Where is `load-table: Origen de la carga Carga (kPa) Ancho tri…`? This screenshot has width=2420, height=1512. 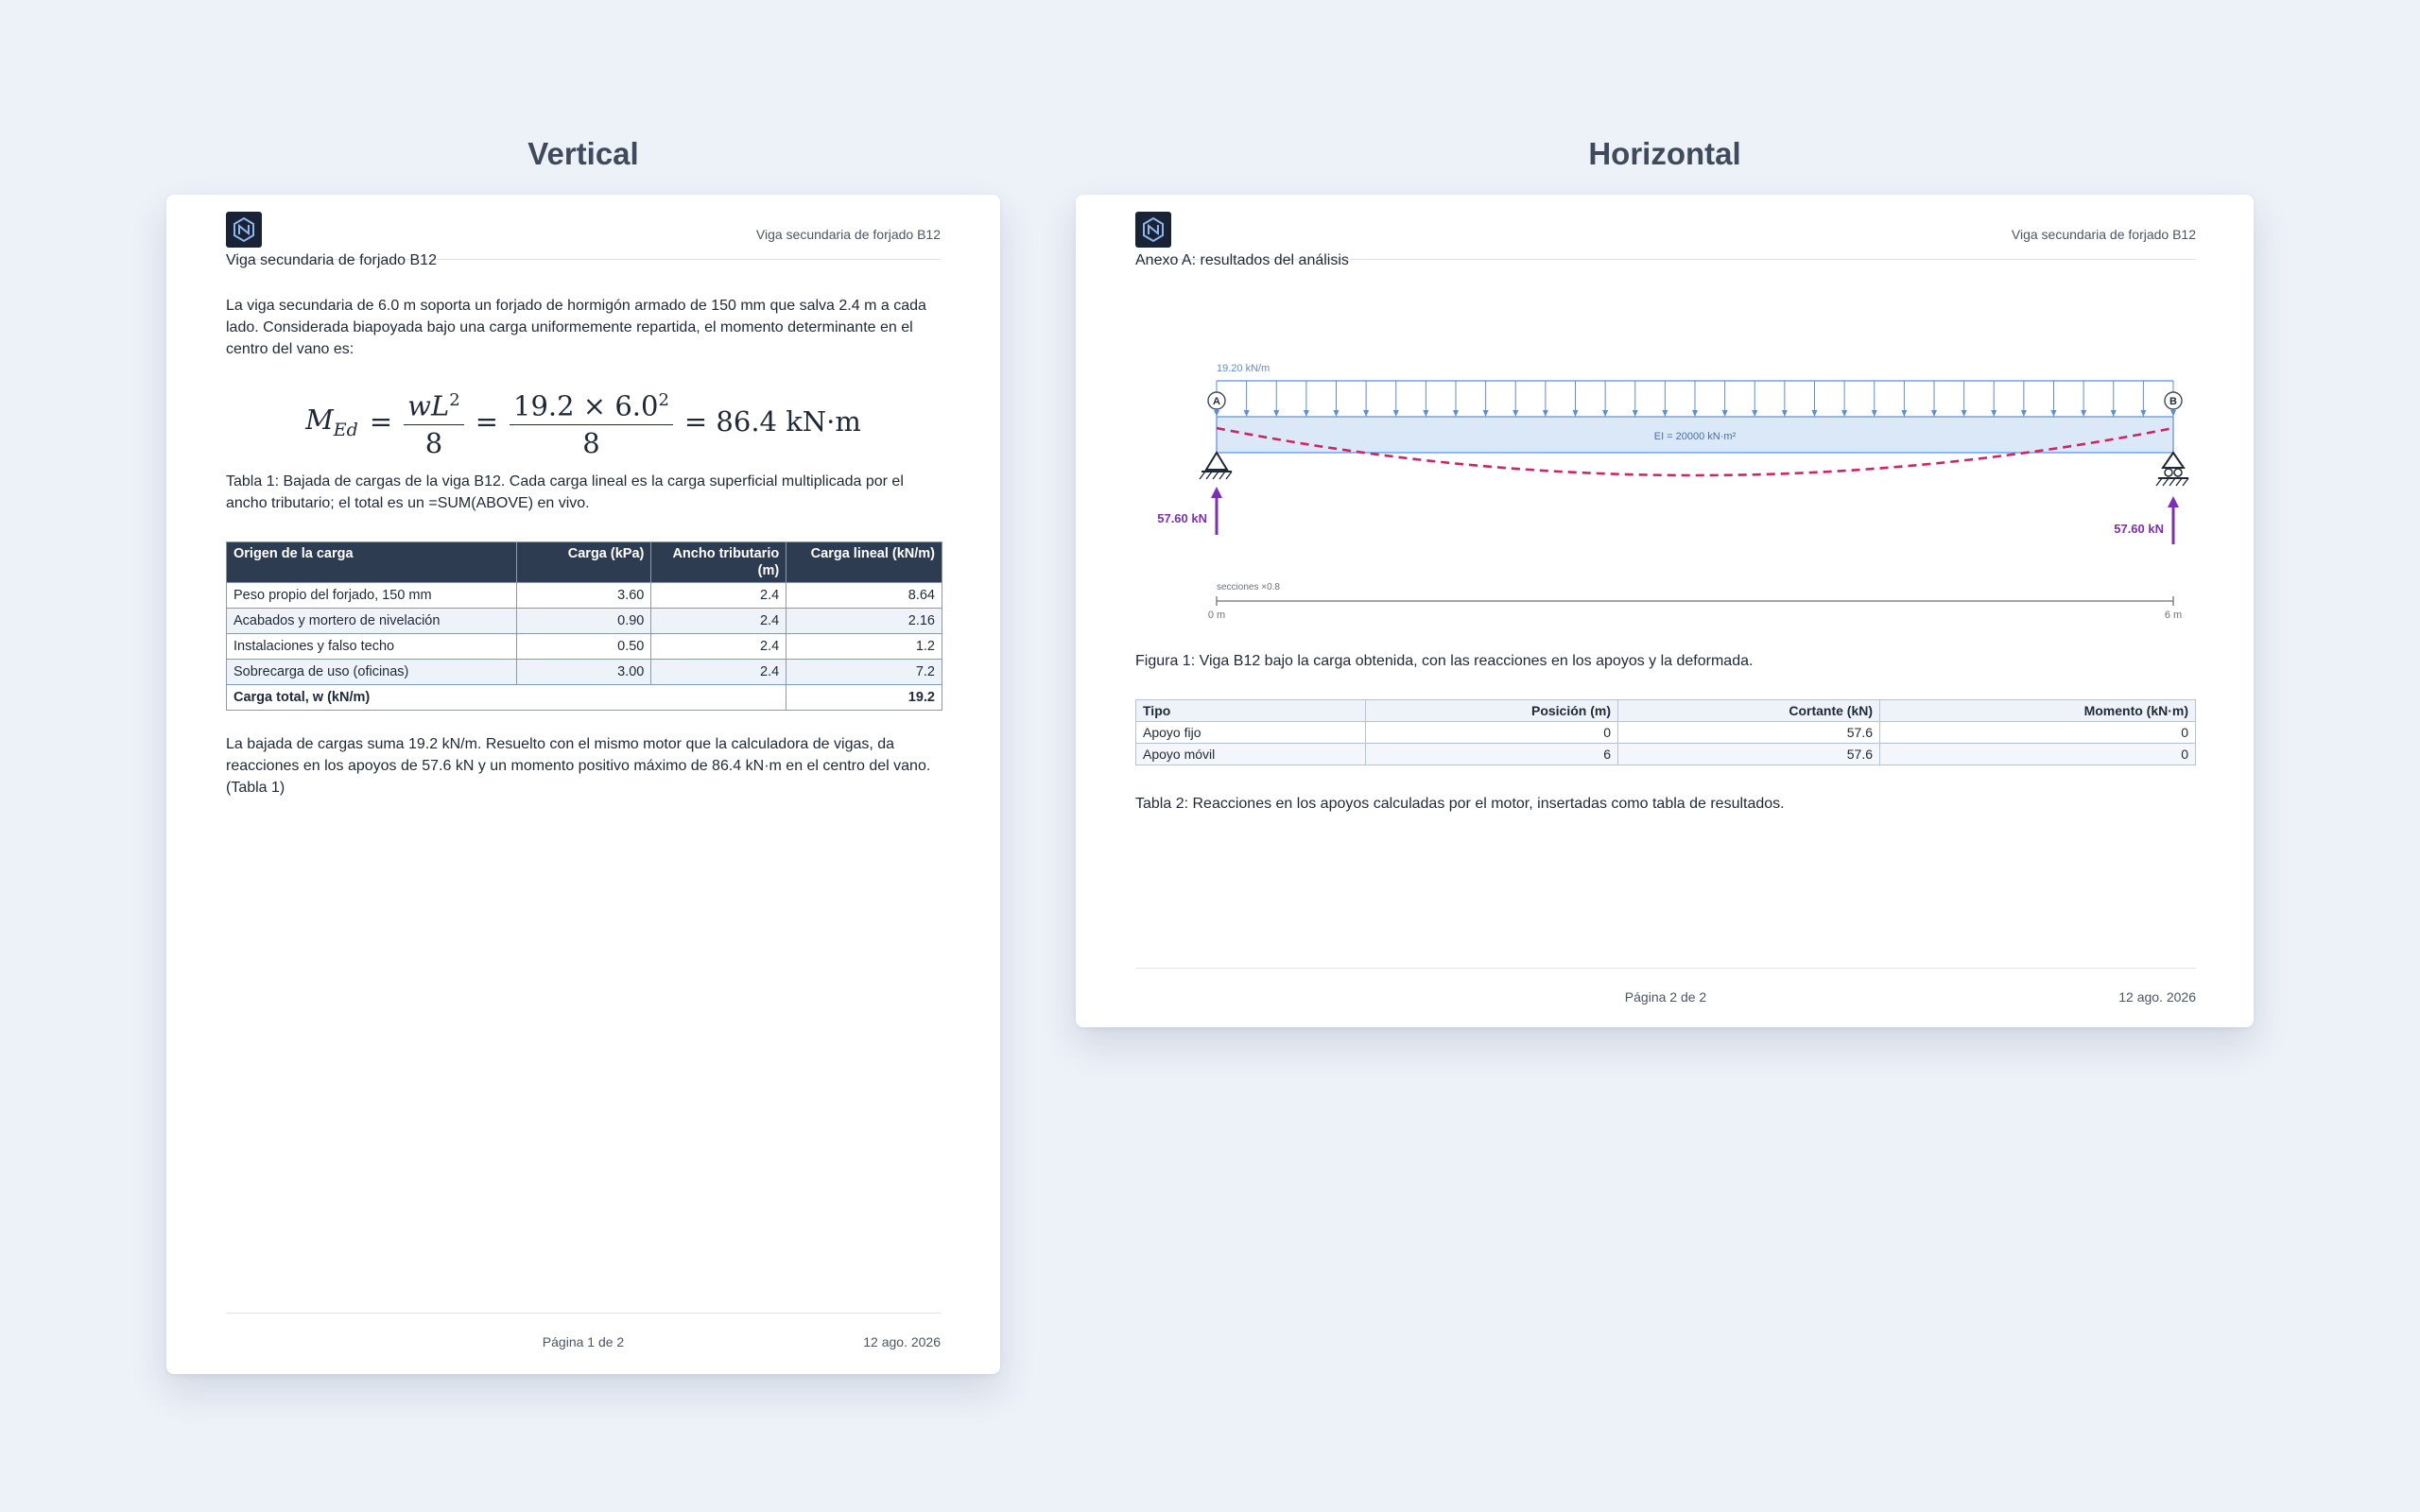
load-table: Origen de la carga Carga (kPa) Ancho tri… is located at coordinates (583, 626).